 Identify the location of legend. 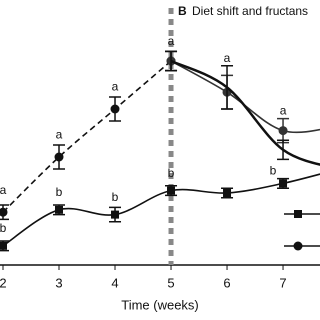
(302, 230).